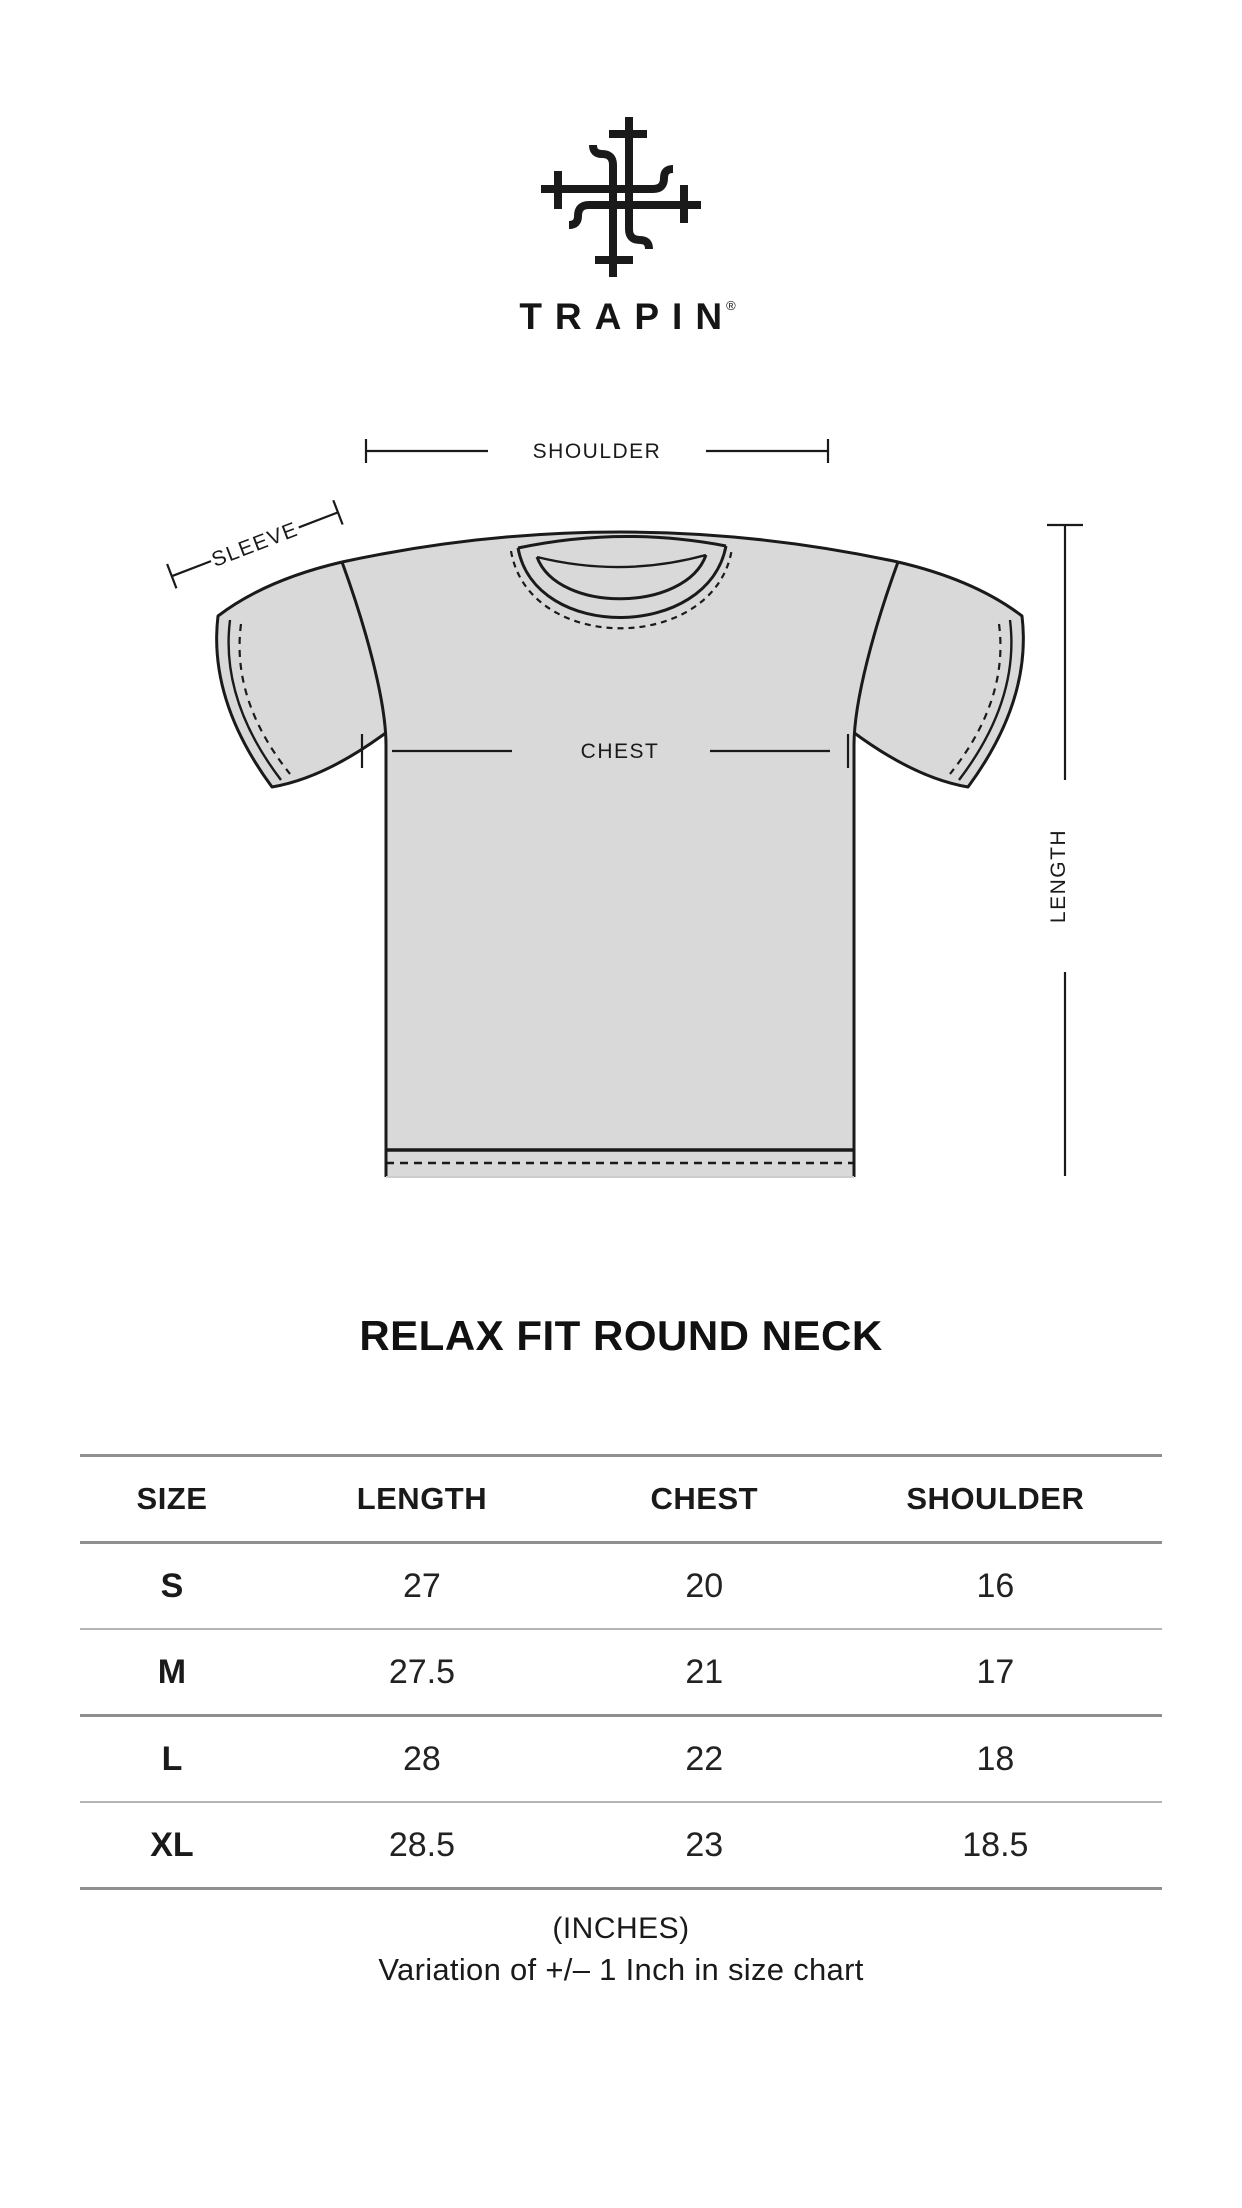 This screenshot has width=1242, height=2208. I want to click on chest-cell: 20, so click(704, 1585).